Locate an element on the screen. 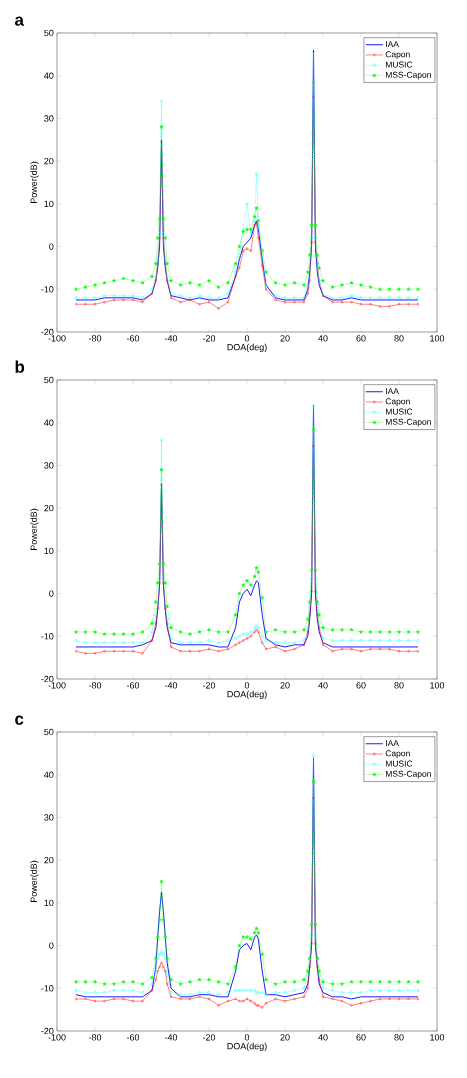 The image size is (467, 1078). x-axis-title: DOA(deg) is located at coordinates (247, 695).